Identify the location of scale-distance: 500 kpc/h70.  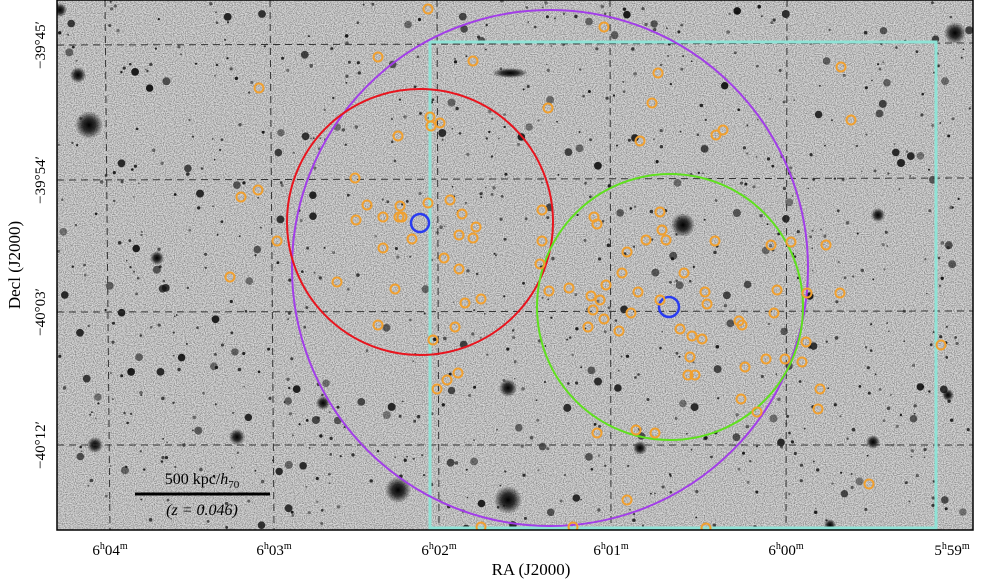
(202, 481).